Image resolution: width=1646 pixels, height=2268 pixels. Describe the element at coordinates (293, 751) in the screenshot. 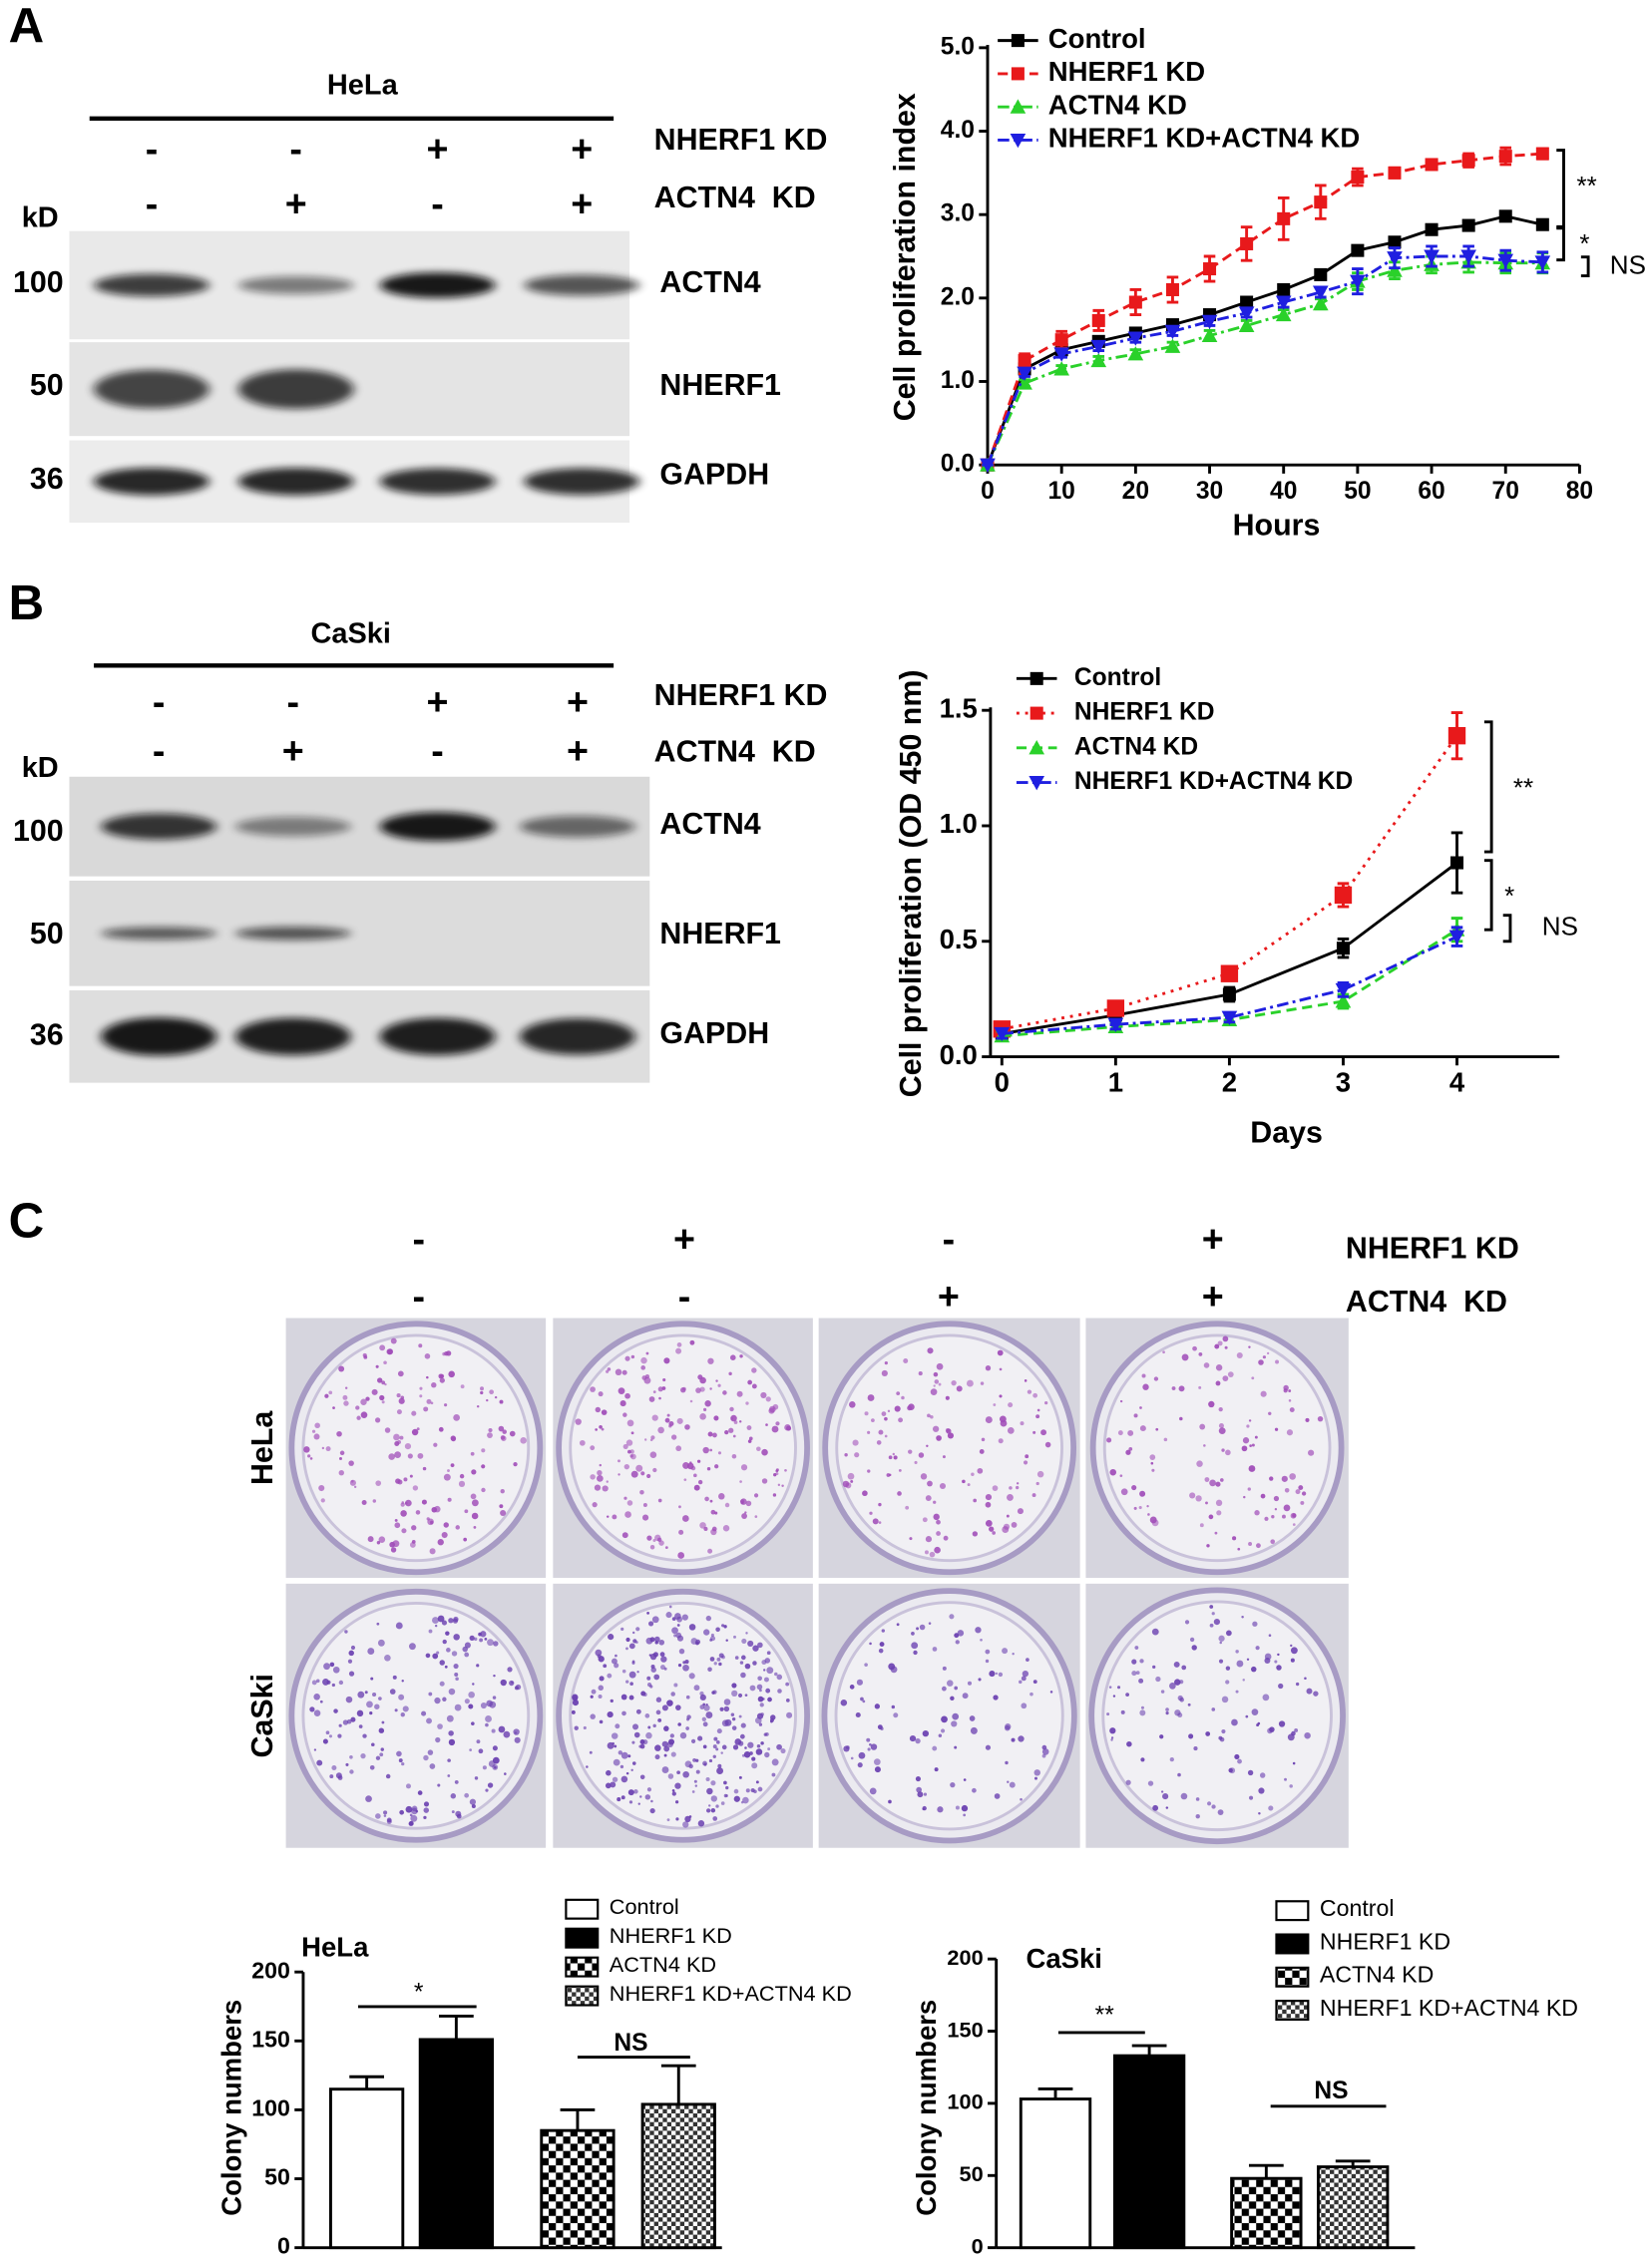

I see `condition-sign: +` at that location.